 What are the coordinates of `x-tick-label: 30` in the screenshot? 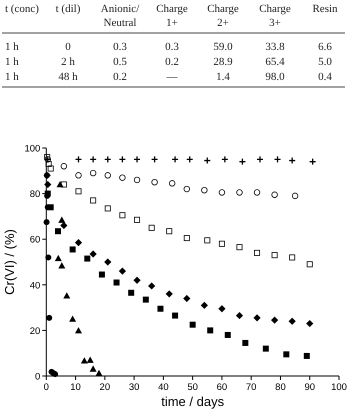 It's located at (134, 387).